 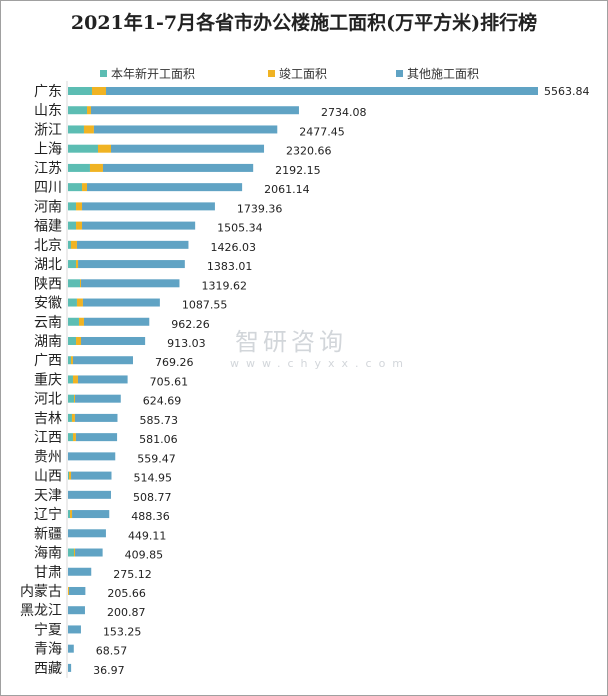 What do you see at coordinates (309, 151) in the screenshot?
I see `data-label: 2320.66` at bounding box center [309, 151].